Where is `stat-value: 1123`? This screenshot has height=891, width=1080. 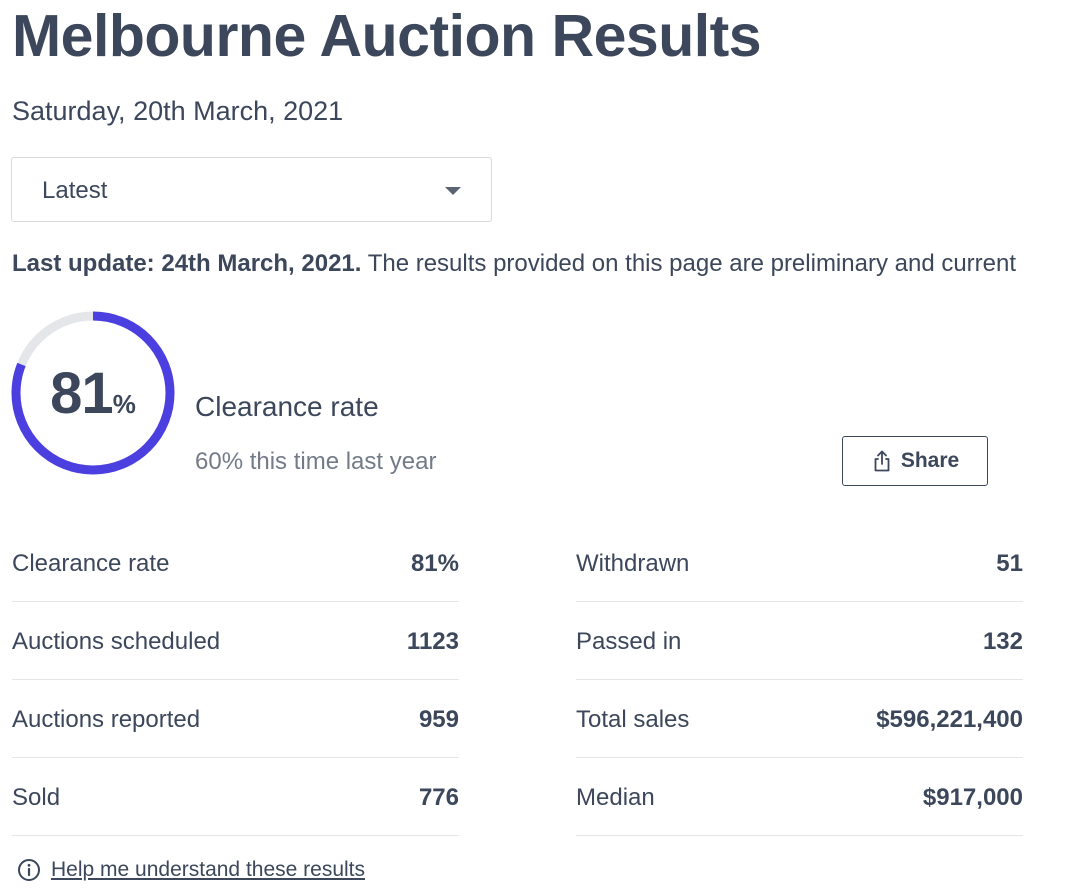
stat-value: 1123 is located at coordinates (432, 641).